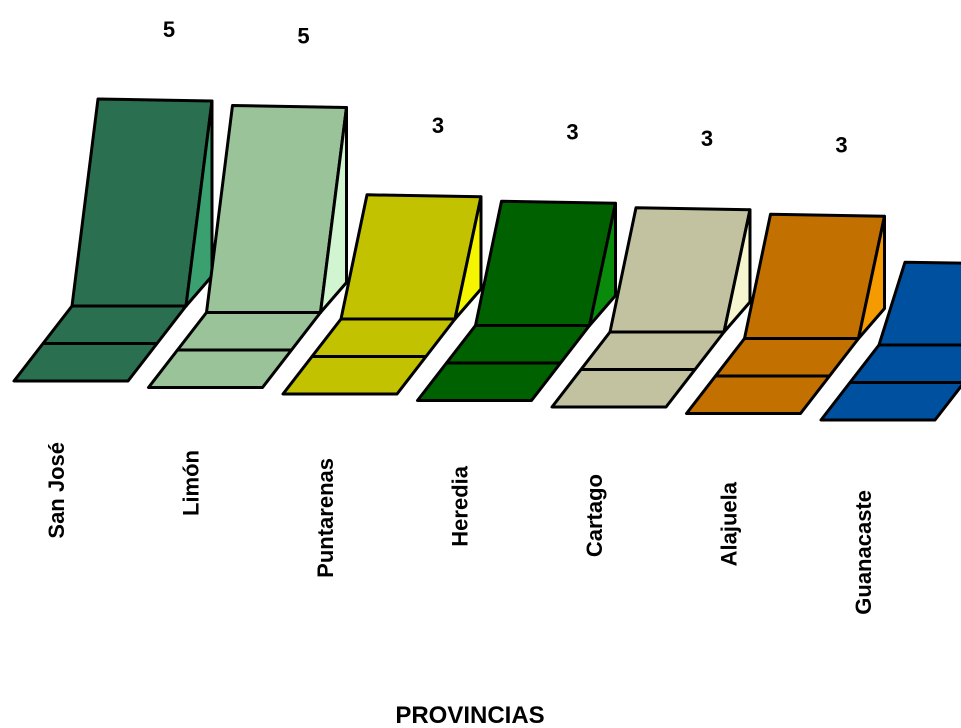 The image size is (961, 728). Describe the element at coordinates (919, 303) in the screenshot. I see `bar-back-face` at that location.